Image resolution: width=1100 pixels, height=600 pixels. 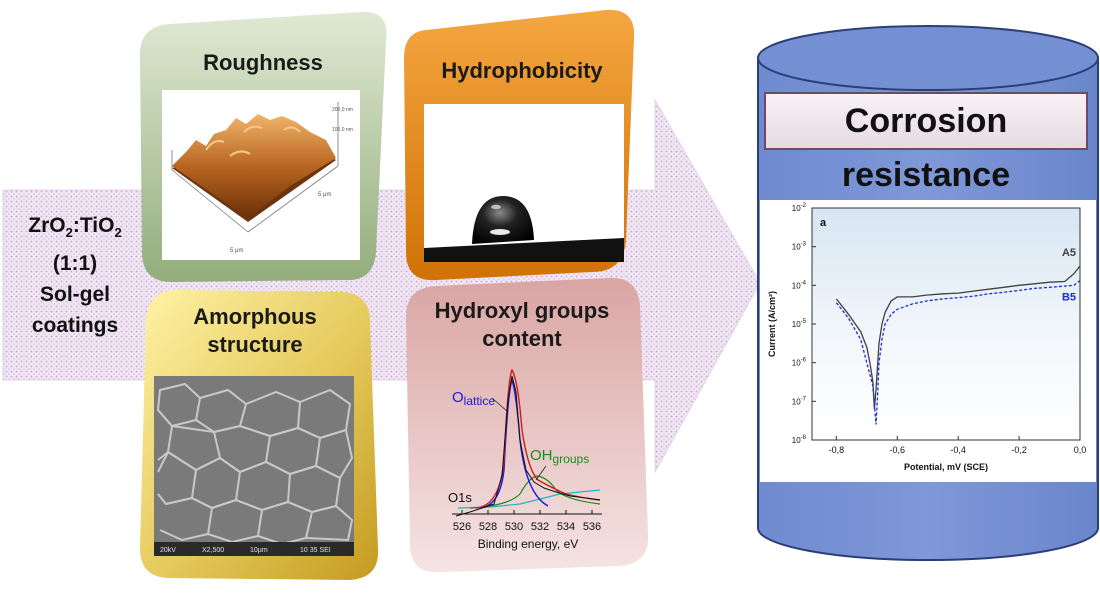 What do you see at coordinates (342, 130) in the screenshot?
I see `afm-scale-mid: 100.0 nm` at bounding box center [342, 130].